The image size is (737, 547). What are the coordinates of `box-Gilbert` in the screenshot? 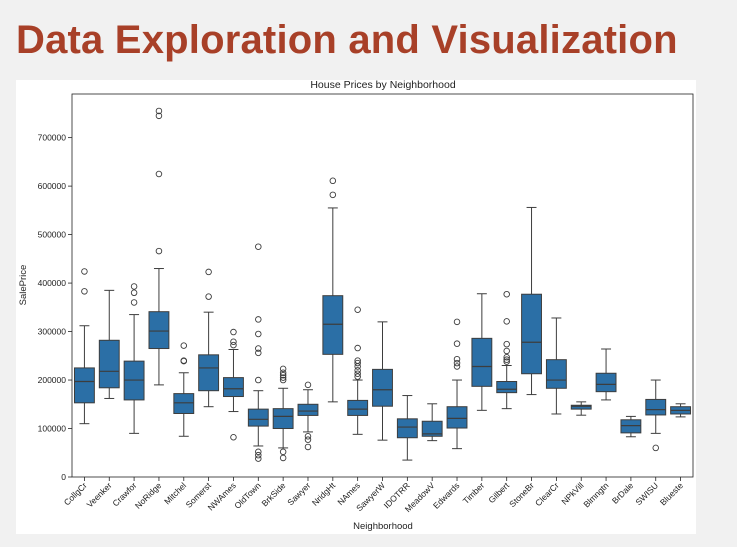 It's located at (507, 350).